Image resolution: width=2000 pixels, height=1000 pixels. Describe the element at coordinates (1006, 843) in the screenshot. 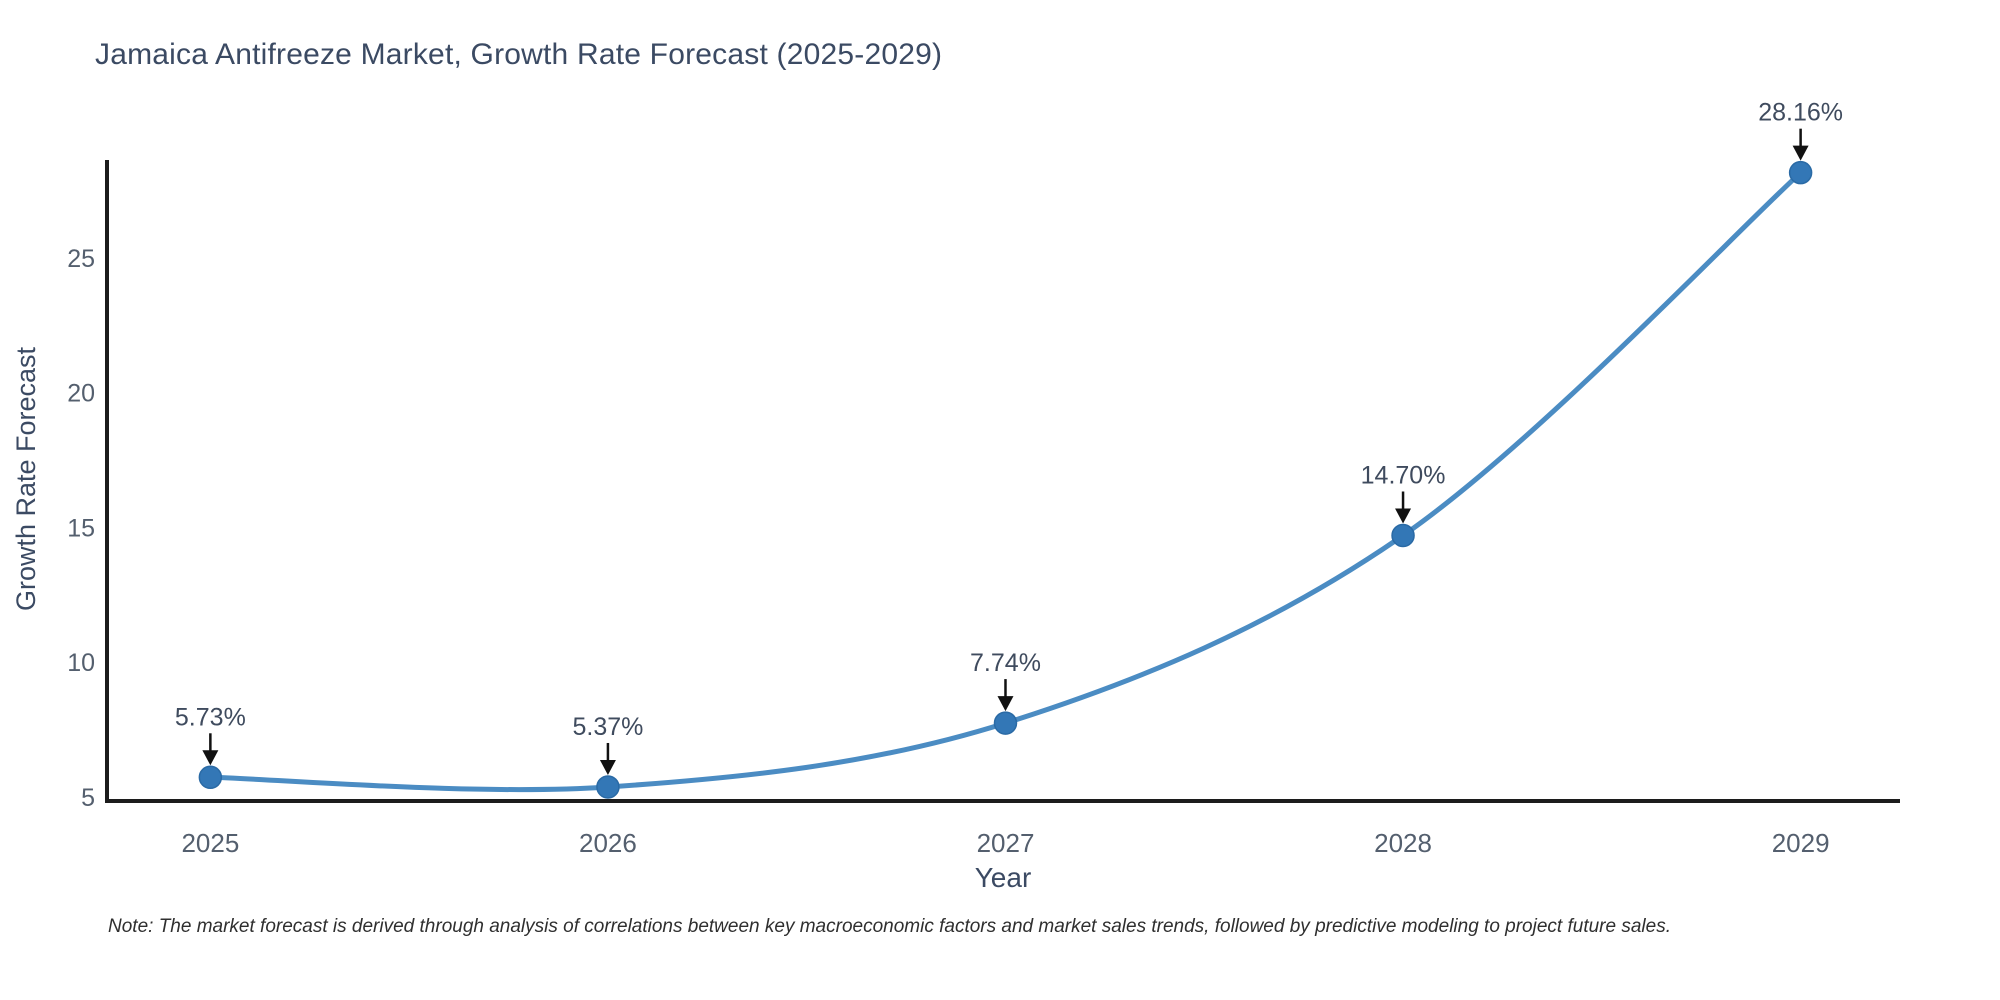

I see `x-tick-label: 2027` at that location.